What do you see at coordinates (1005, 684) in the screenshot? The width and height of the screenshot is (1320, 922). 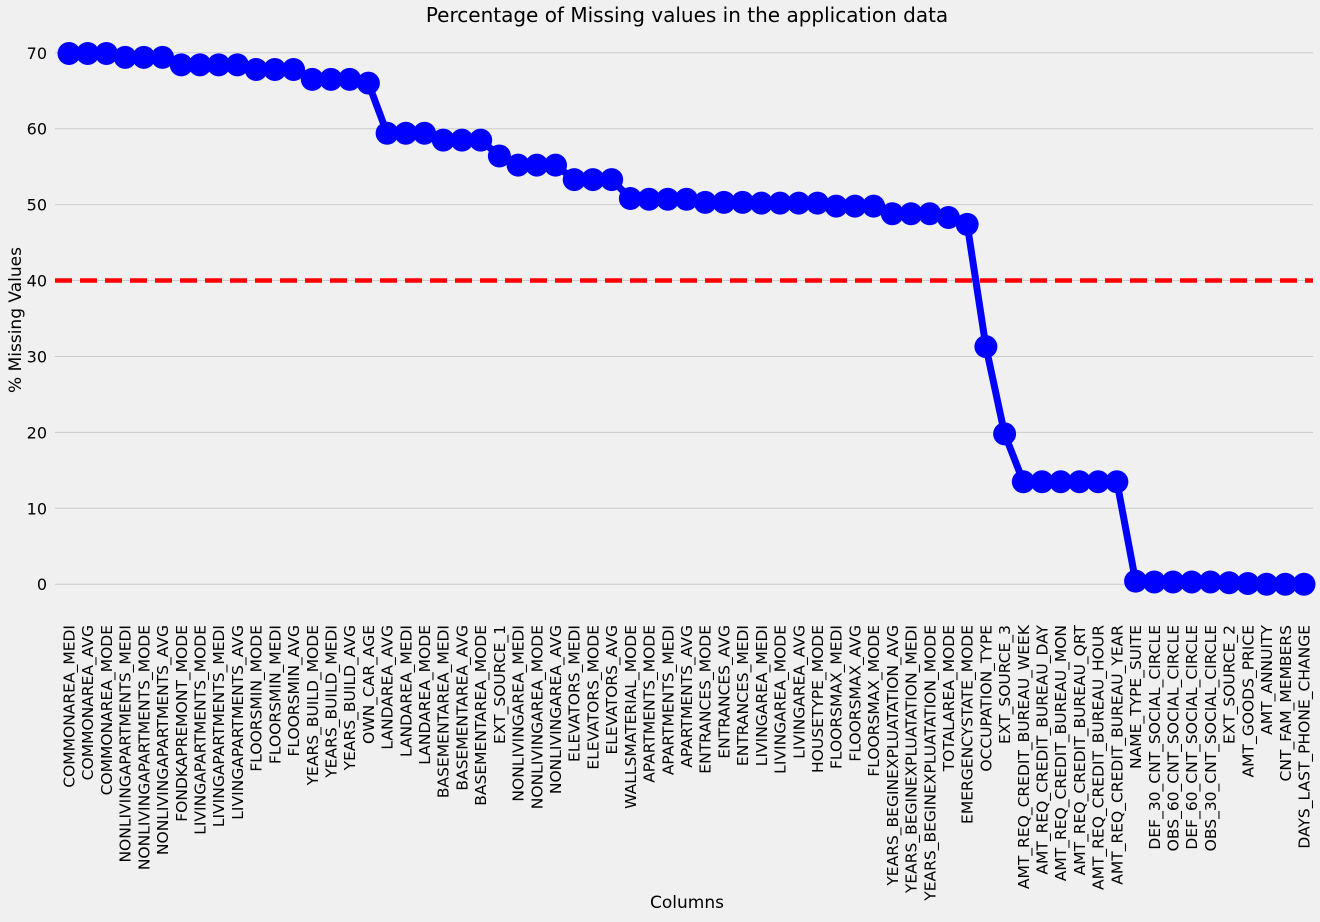 I see `x-tick-label: EXT_SOURCE_3` at bounding box center [1005, 684].